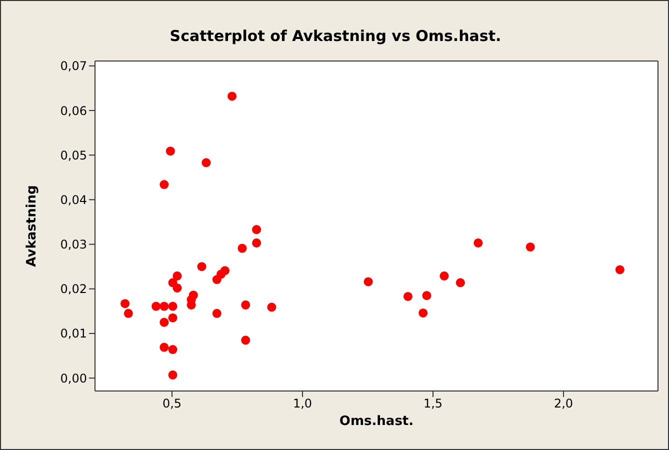  Describe the element at coordinates (73, 155) in the screenshot. I see `y-tick-label: 0,05` at that location.